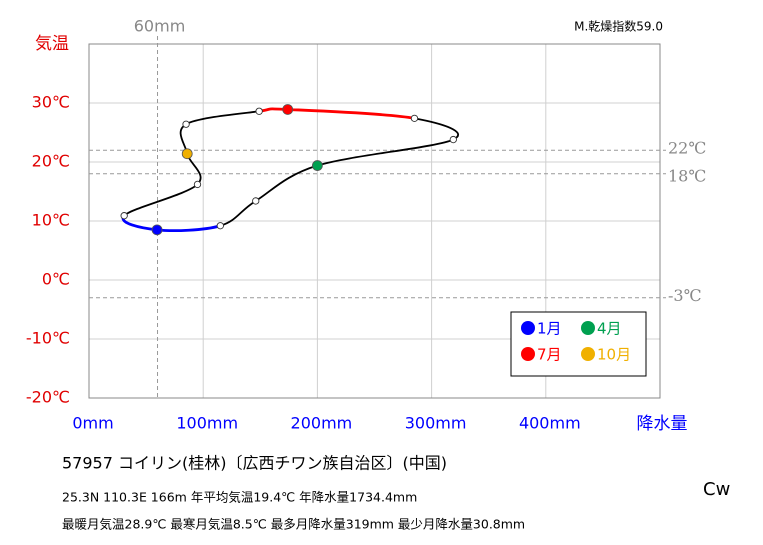 This screenshot has height=545, width=763. What do you see at coordinates (160, 26) in the screenshot?
I see `reference-label: 60mm` at bounding box center [160, 26].